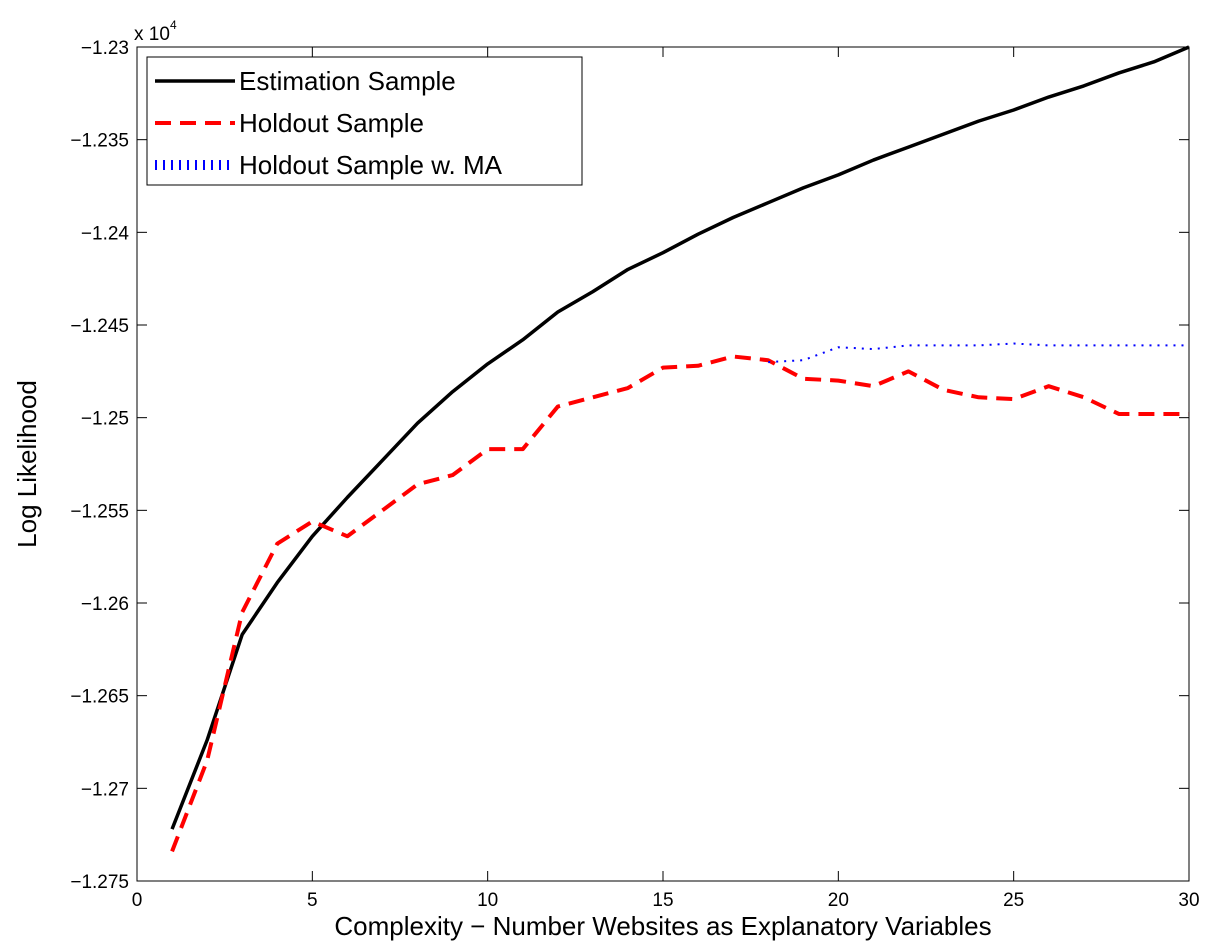  I want to click on y-axis-label: Log Likelihood, so click(27, 464).